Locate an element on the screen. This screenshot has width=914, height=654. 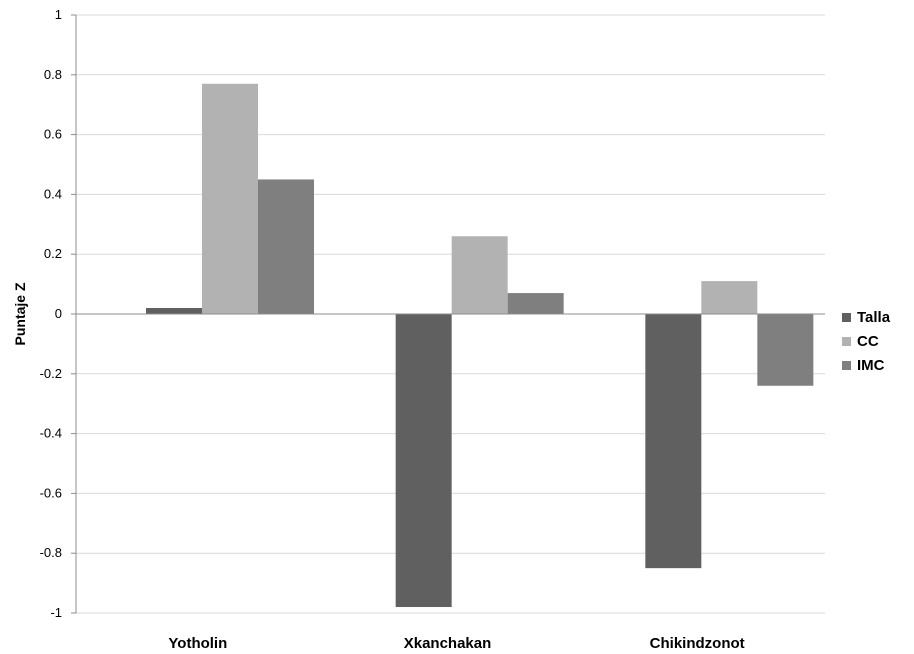
bar-talla-chikindzonot is located at coordinates (673, 441).